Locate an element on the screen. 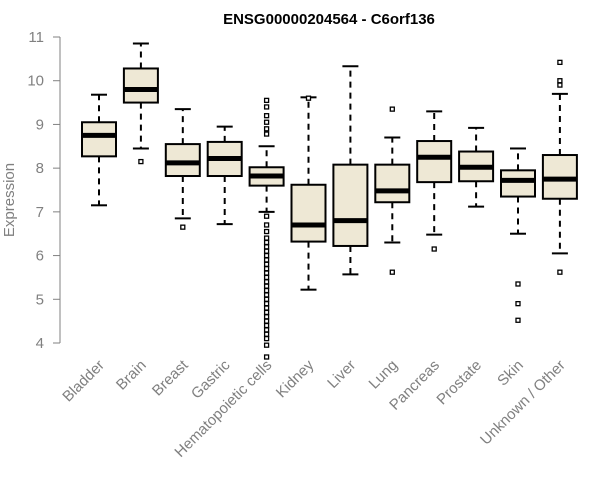 This screenshot has width=600, height=500. y-tick-label: 7 is located at coordinates (40, 212).